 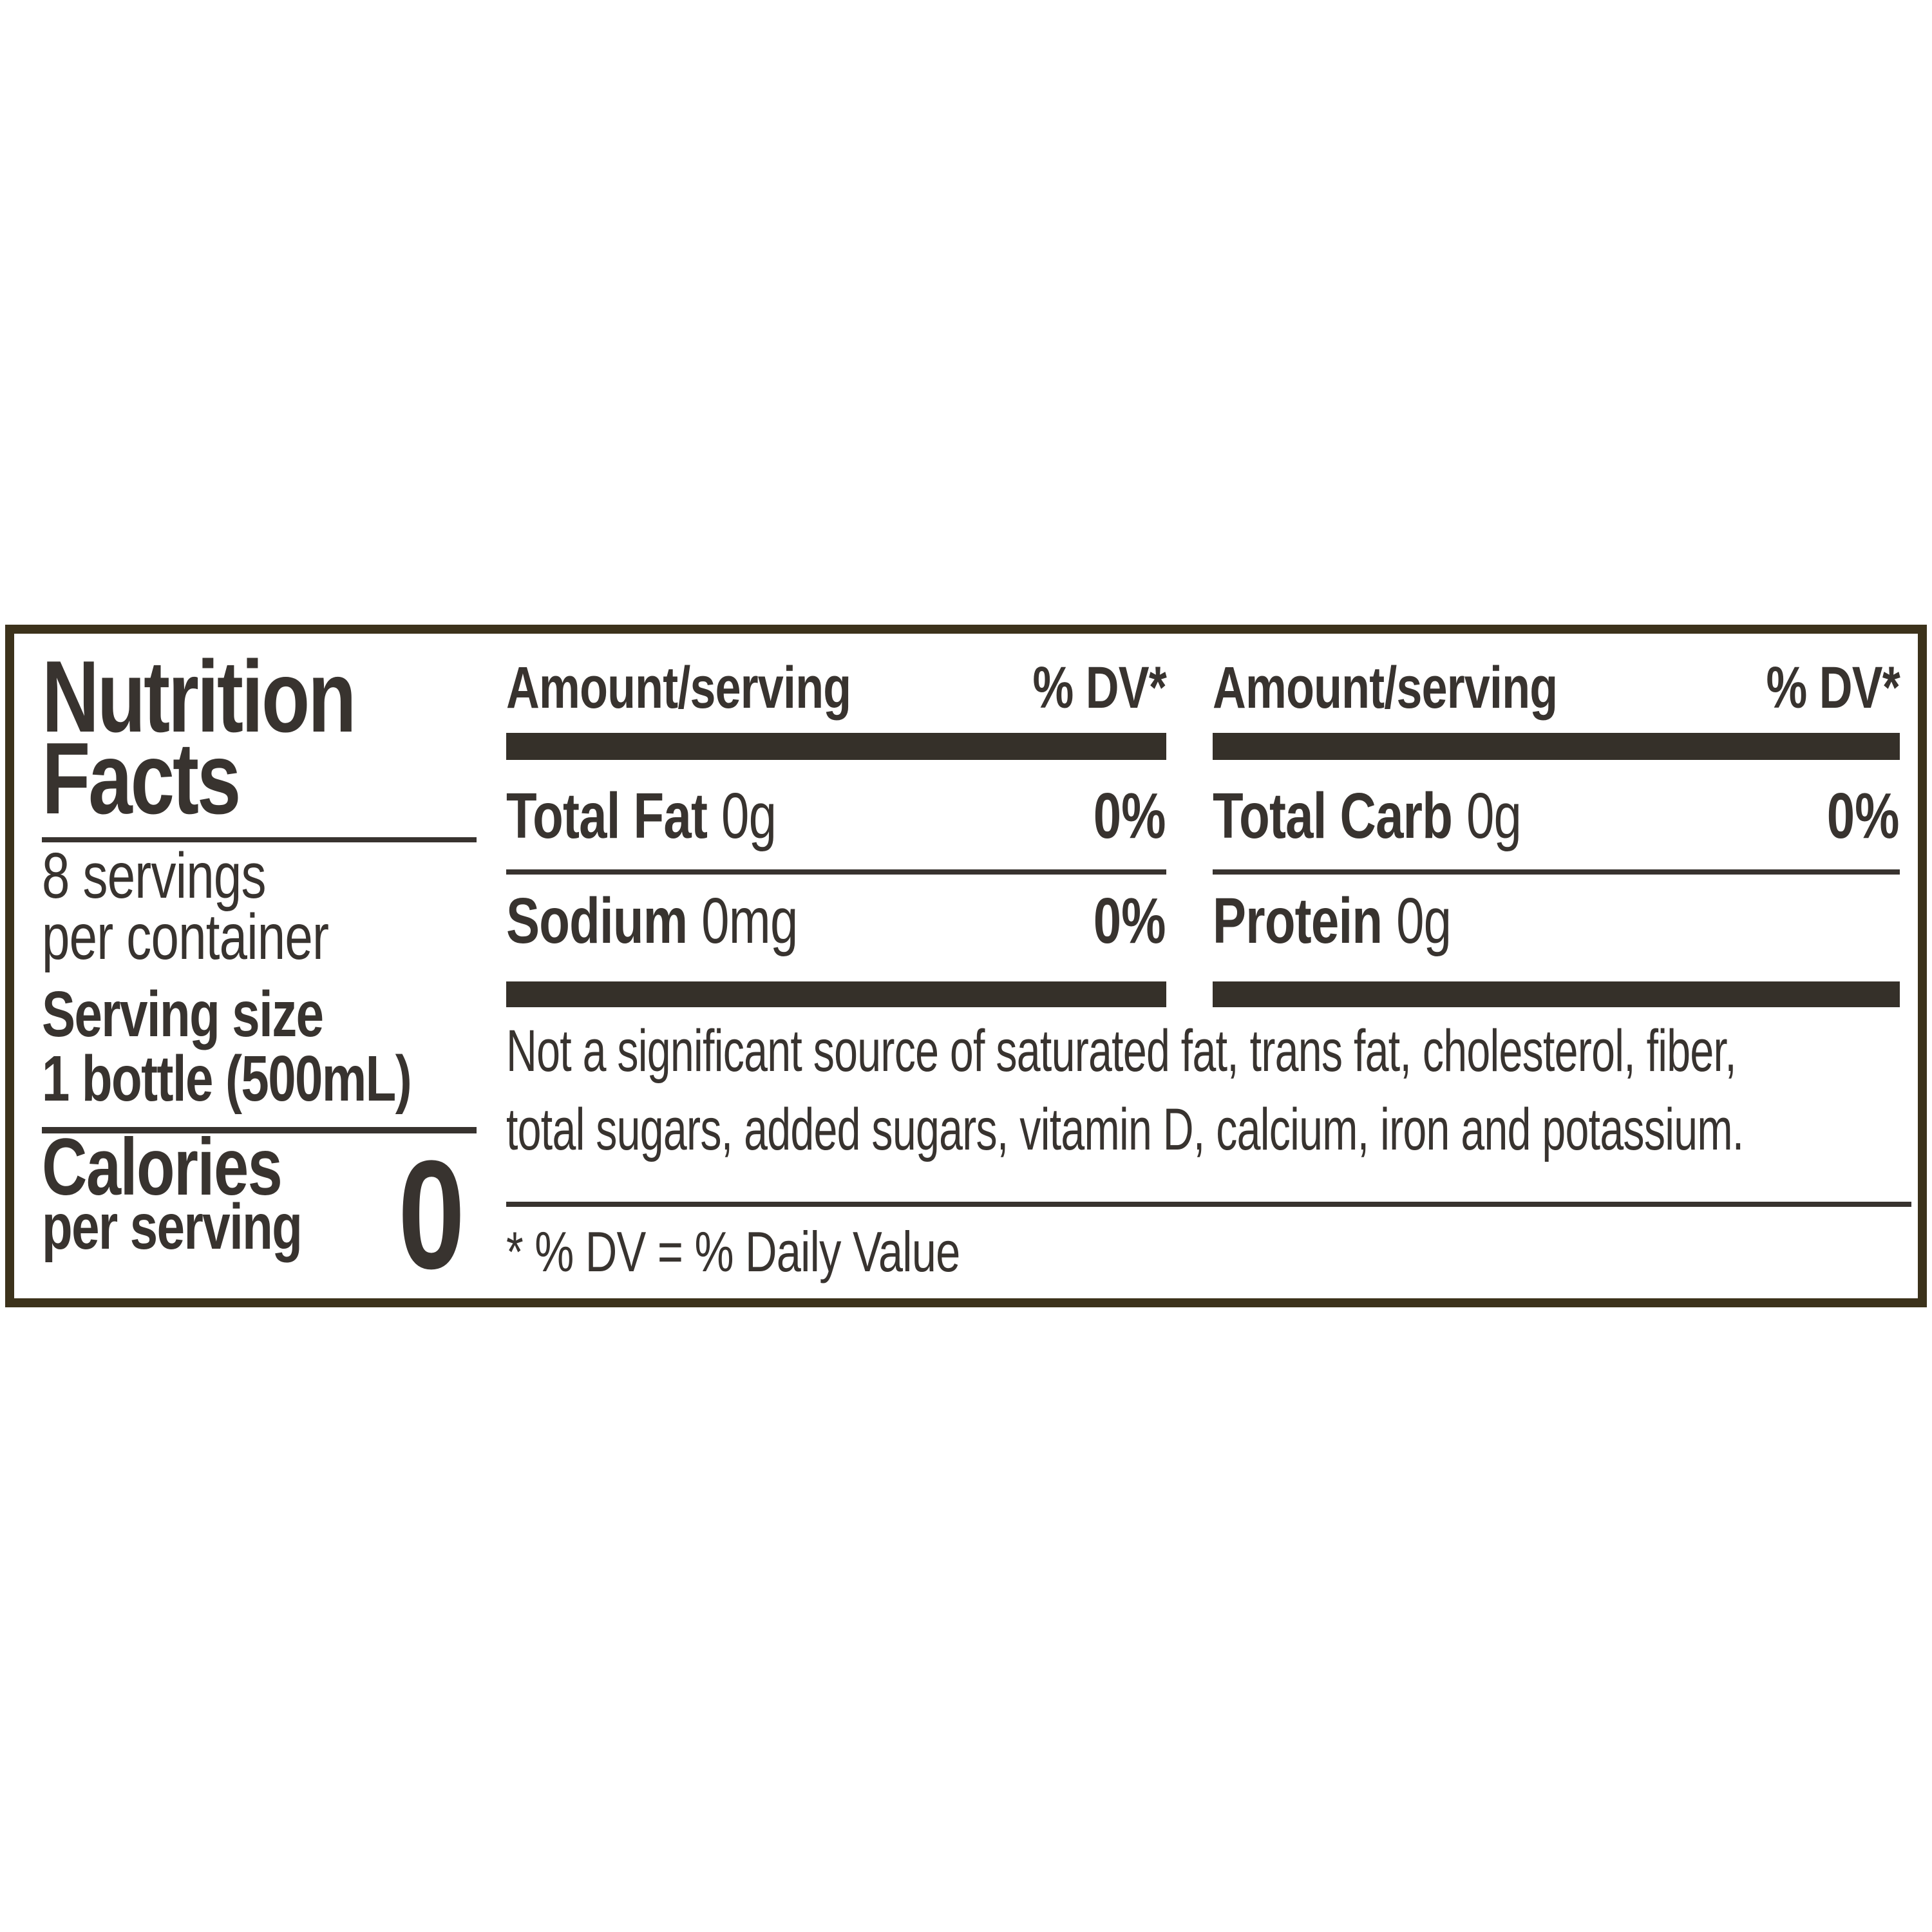 I want to click on panel-title-line1: Nutrition, so click(x=199, y=696).